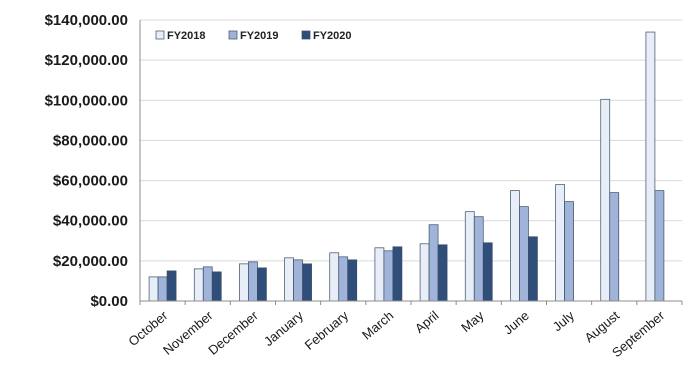 Image resolution: width=694 pixels, height=385 pixels. I want to click on bar-fy2018-february, so click(334, 277).